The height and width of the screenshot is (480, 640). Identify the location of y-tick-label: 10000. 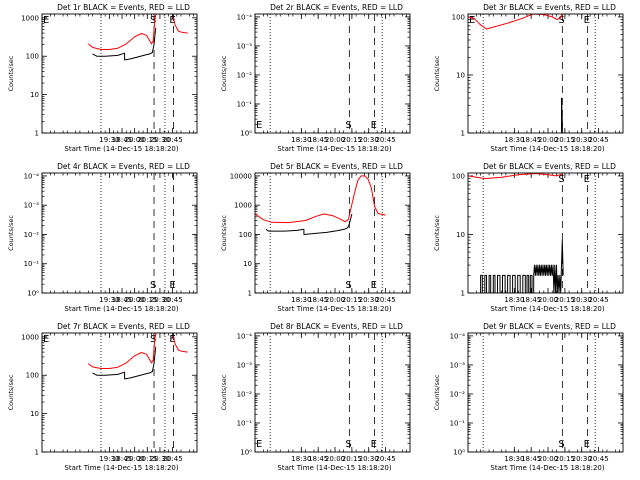
(241, 176).